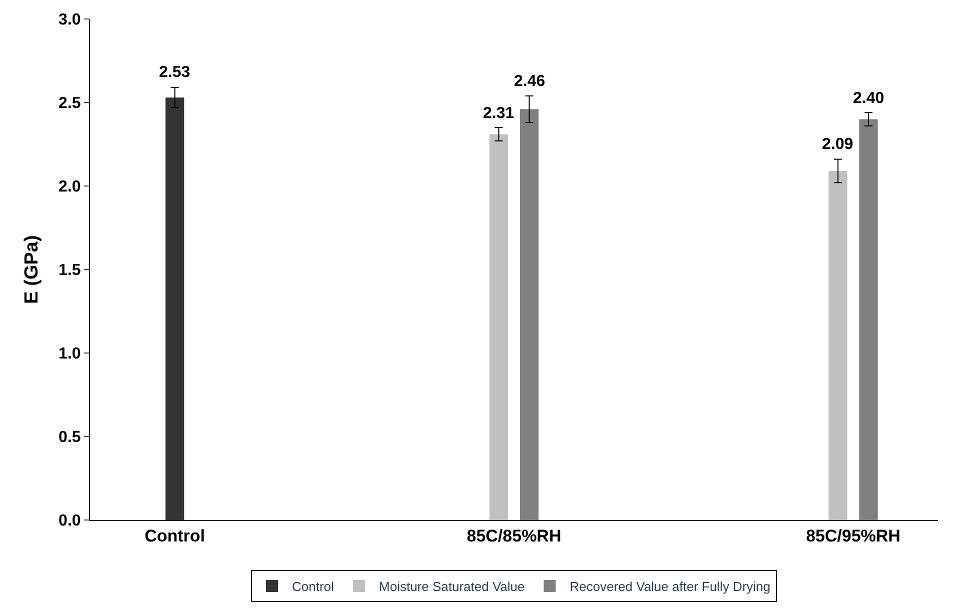 The width and height of the screenshot is (958, 614). What do you see at coordinates (838, 144) in the screenshot?
I see `data-label: 2.09` at bounding box center [838, 144].